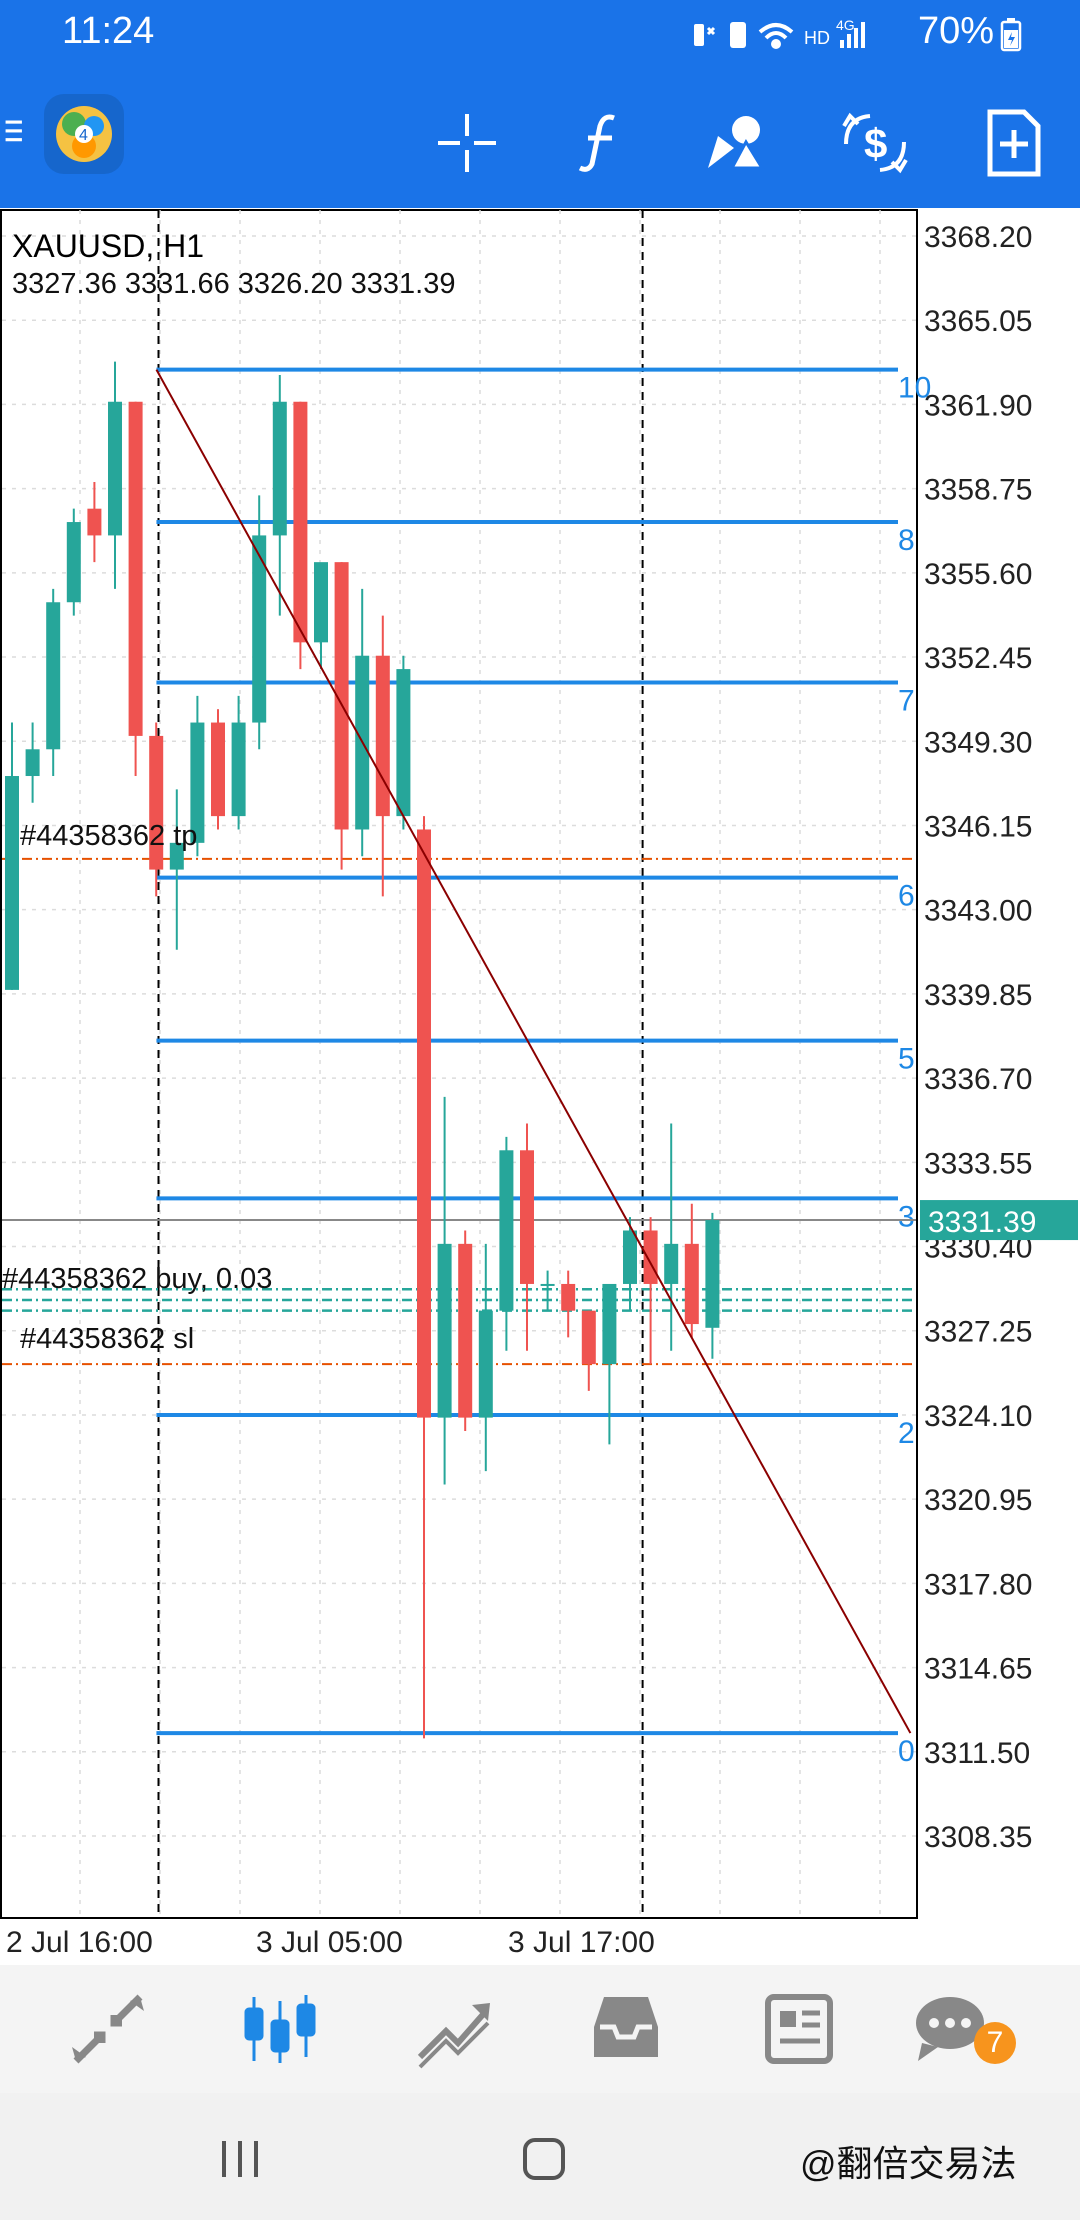 The image size is (1080, 2220). What do you see at coordinates (978, 574) in the screenshot?
I see `price-tick-label: 3355.60` at bounding box center [978, 574].